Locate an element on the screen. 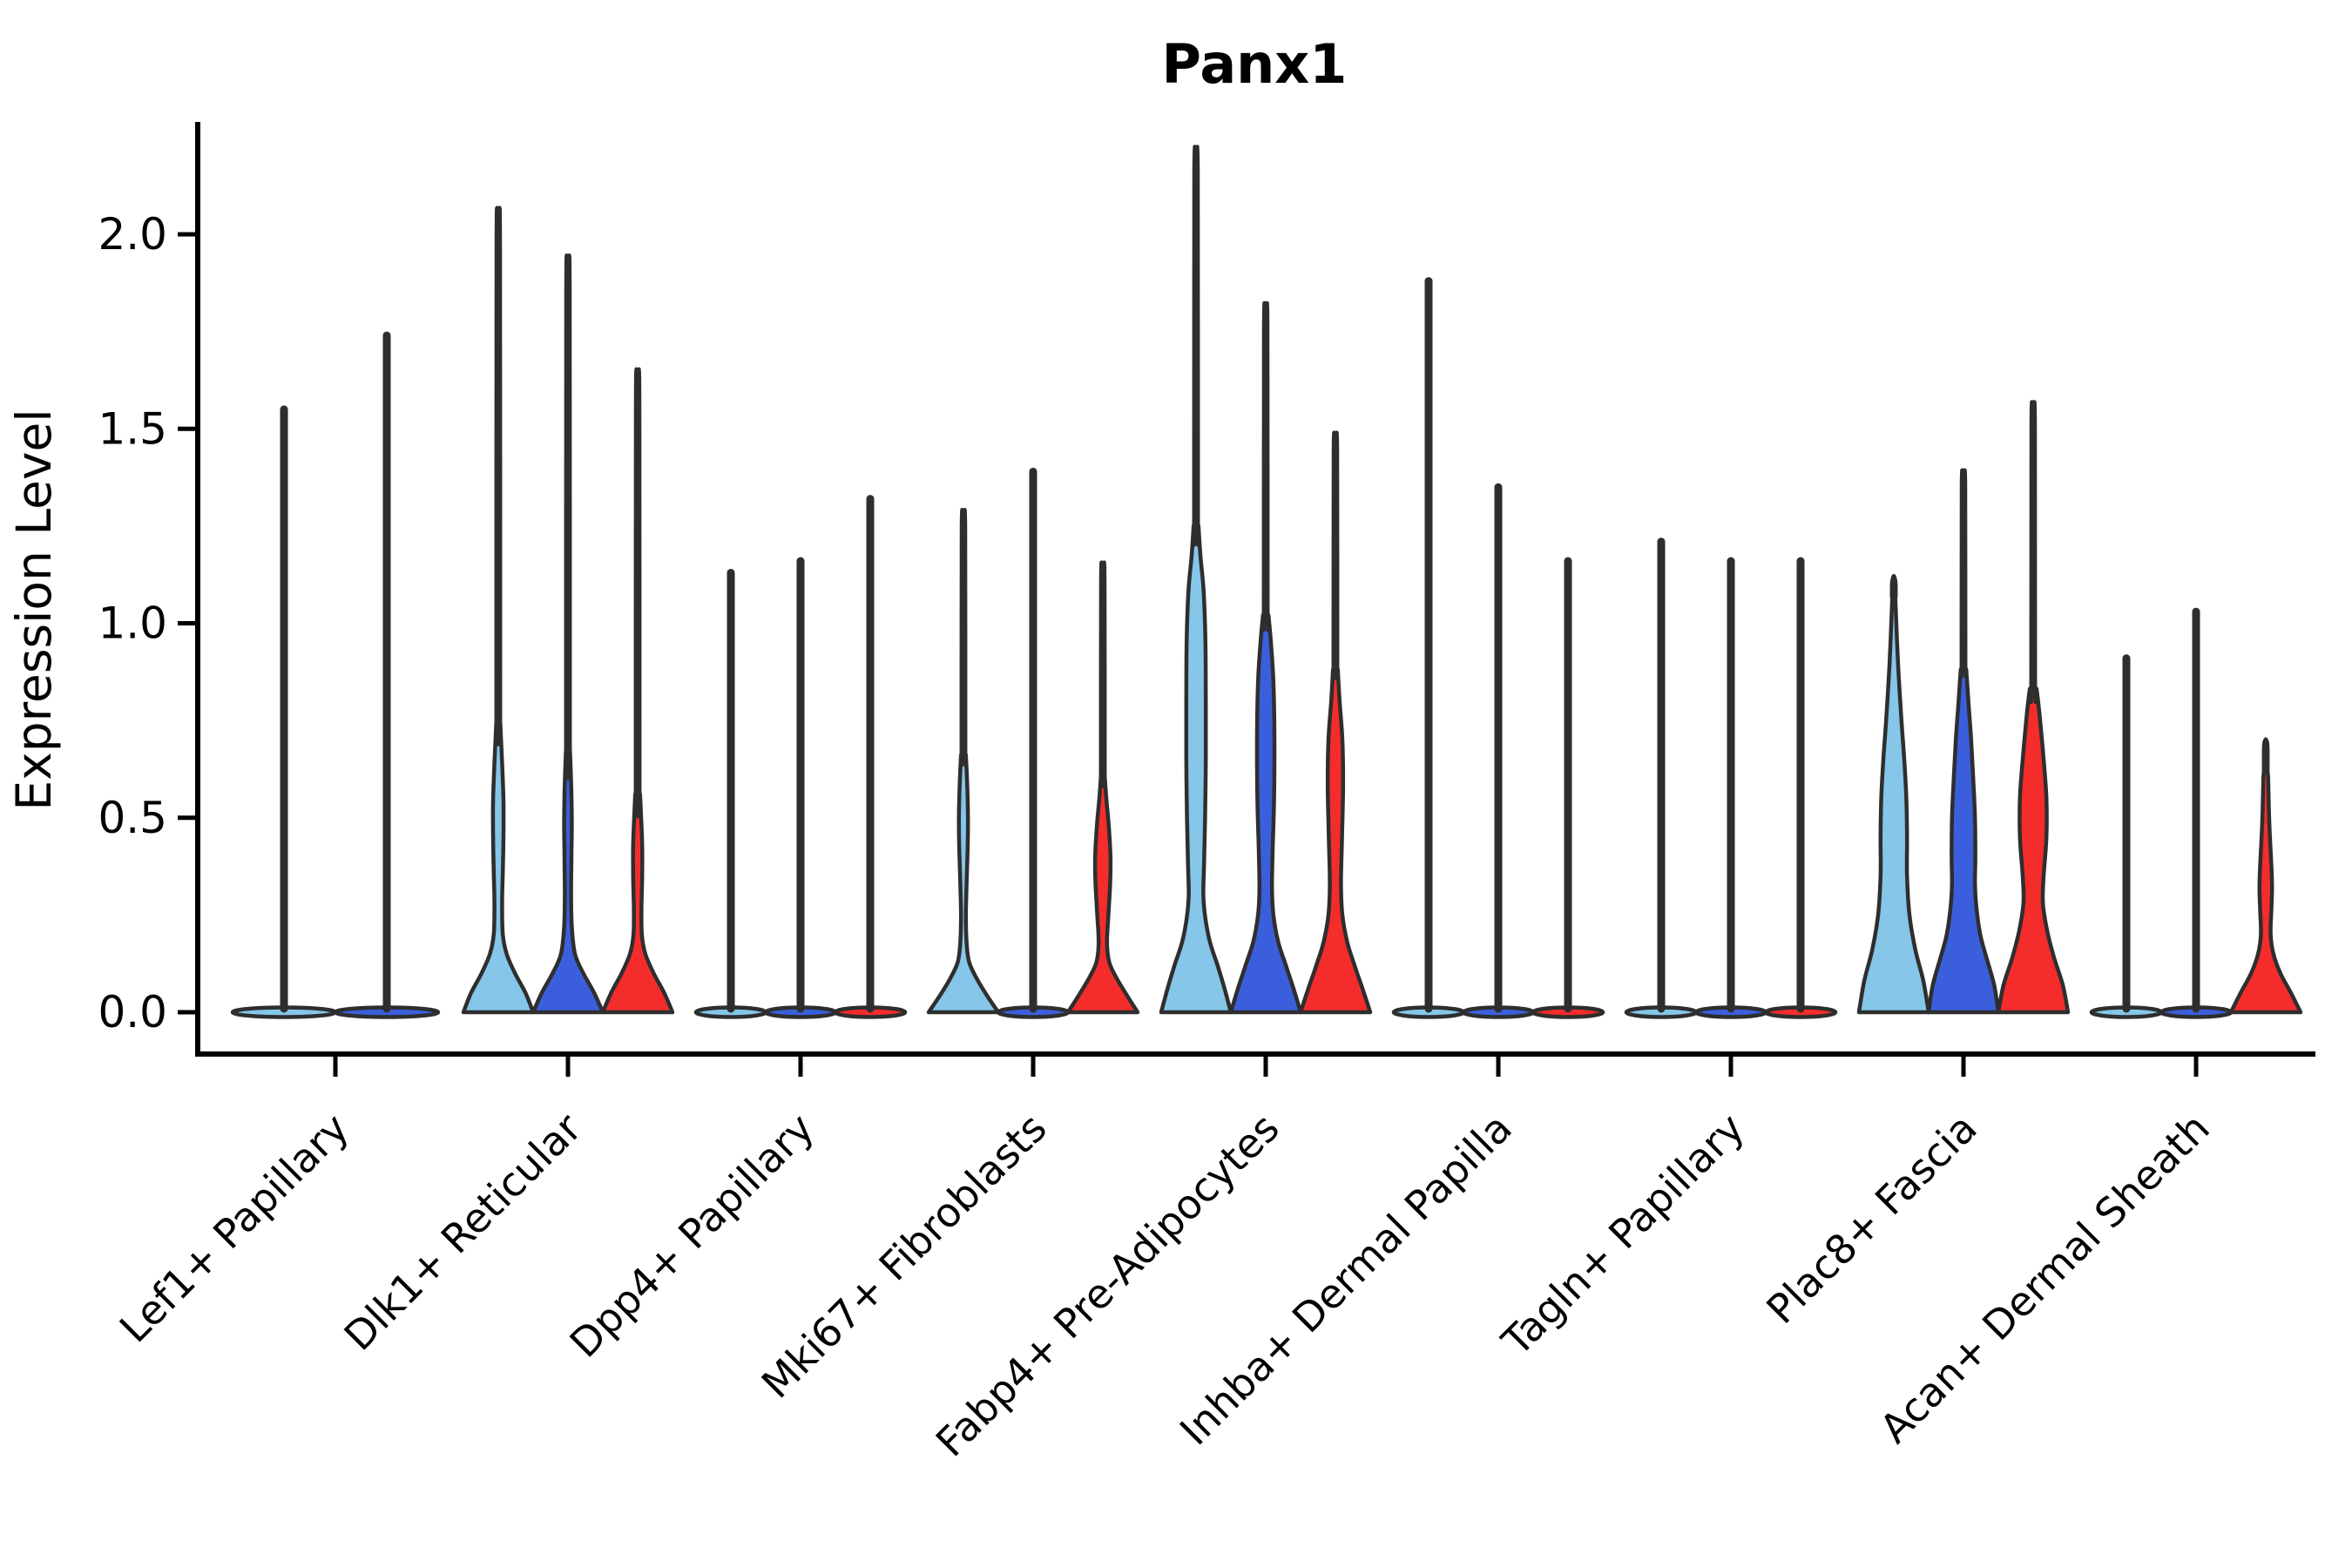 The image size is (2352, 1568). x-tick-label: Tagln+ Papillary is located at coordinates (1623, 1235).